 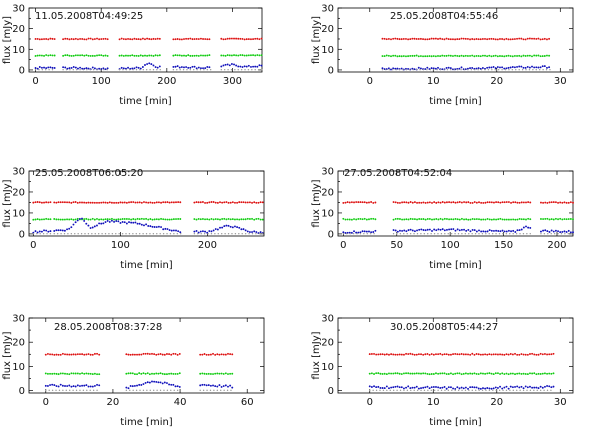 I want to click on x-tick-label: 60, so click(x=247, y=402).